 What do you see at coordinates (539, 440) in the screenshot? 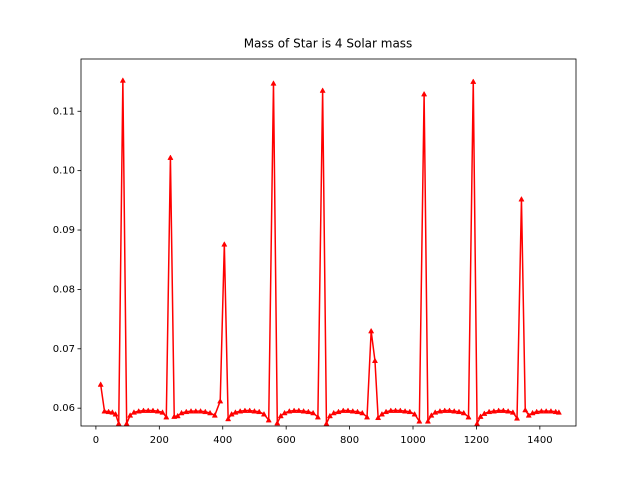
I see `x-tick-label: 1400` at bounding box center [539, 440].